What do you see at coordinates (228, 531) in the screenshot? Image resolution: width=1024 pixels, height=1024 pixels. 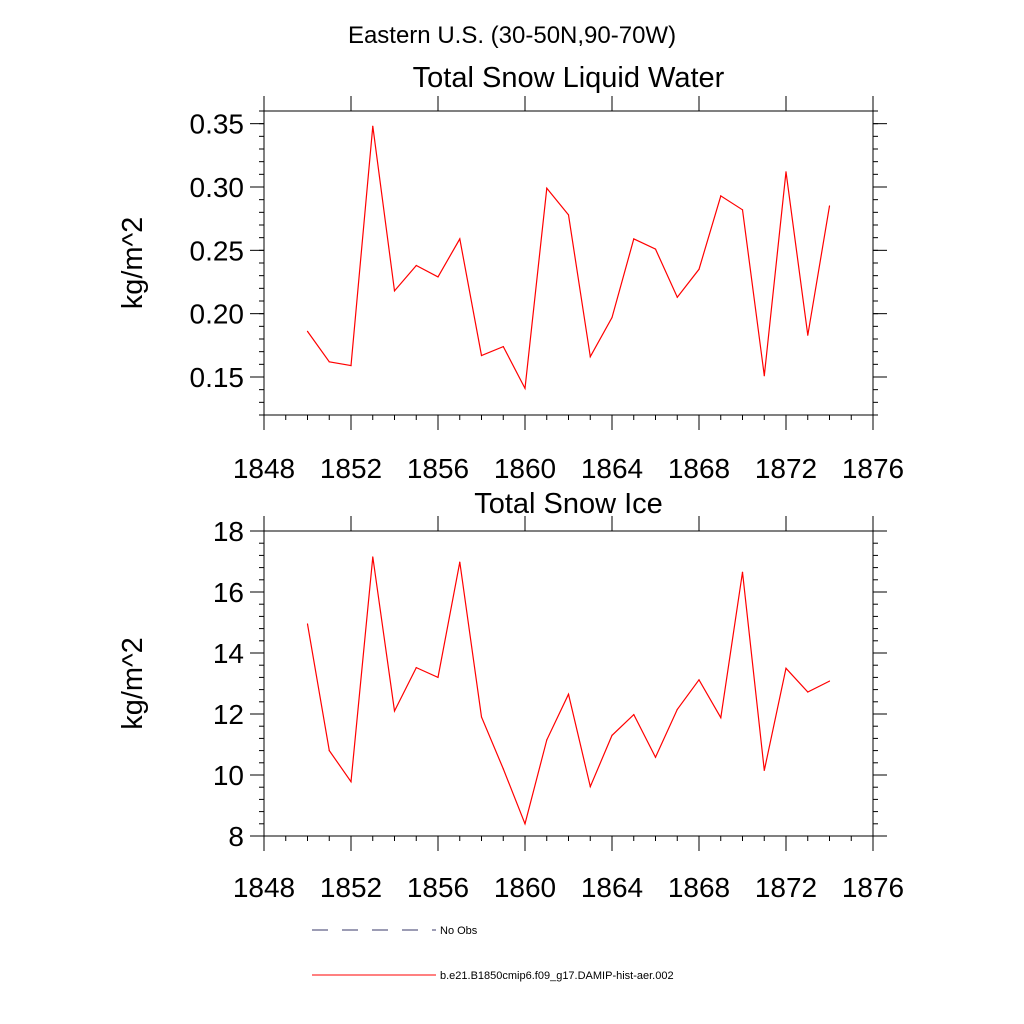 I see `y-tick-label: 18` at bounding box center [228, 531].